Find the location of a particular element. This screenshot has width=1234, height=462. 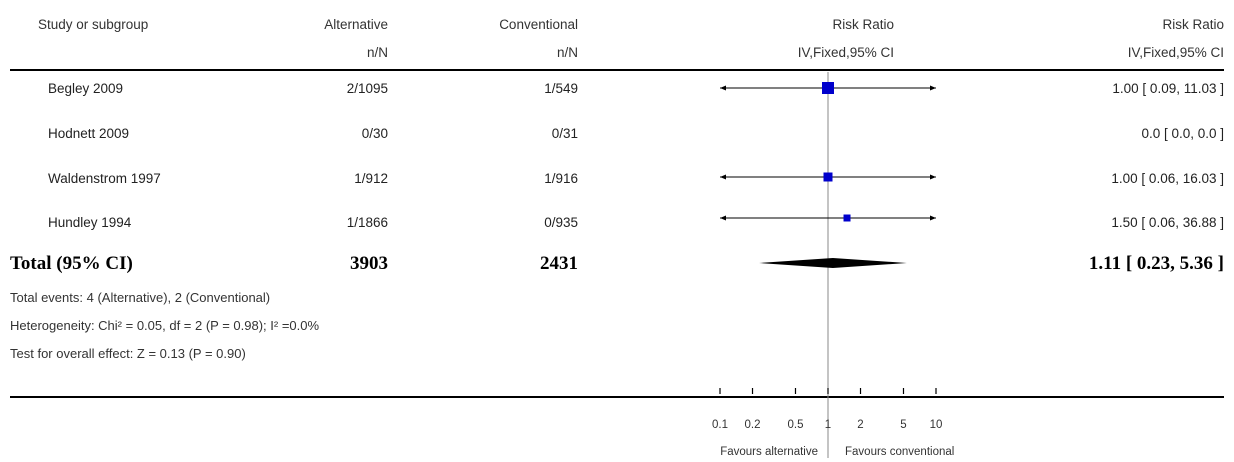

study-conv: 0/935 is located at coordinates (561, 222).